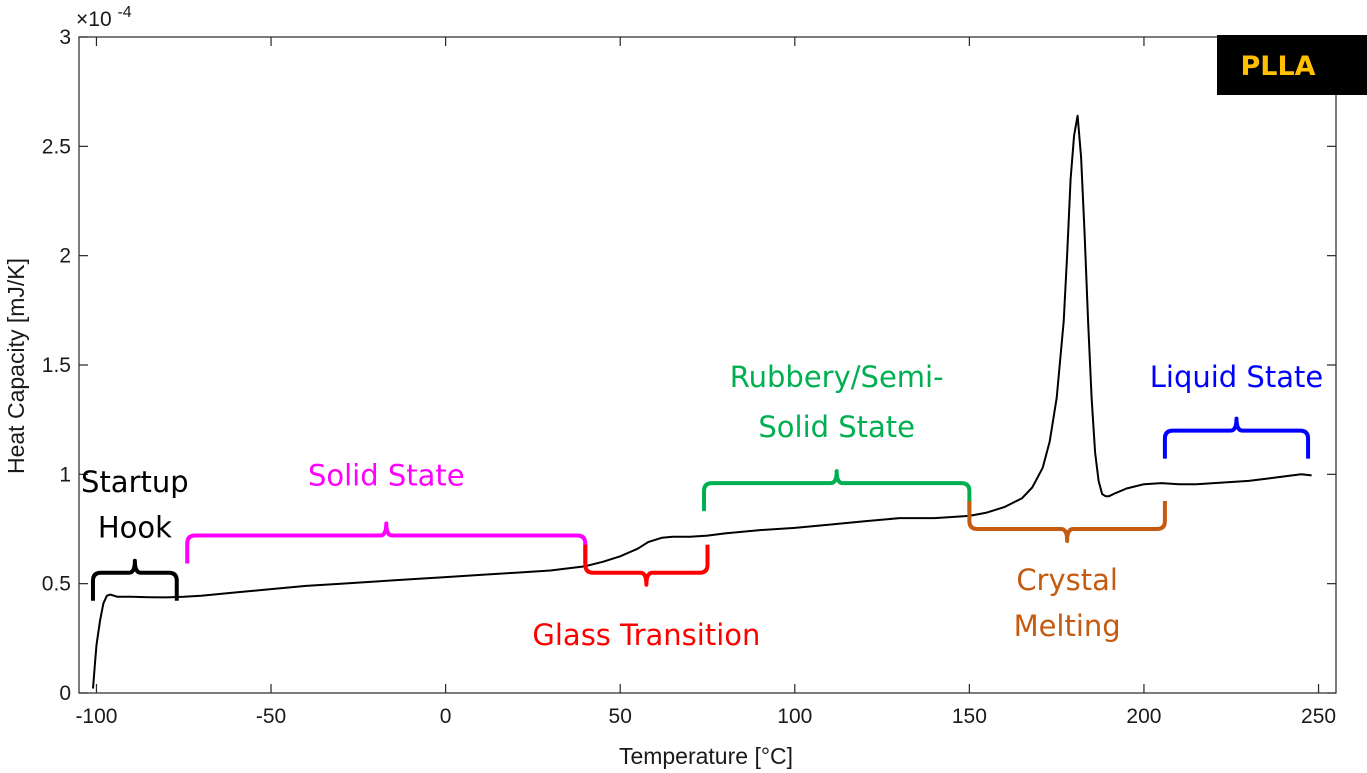 This screenshot has height=773, width=1367. Describe the element at coordinates (1067, 580) in the screenshot. I see `annotation-label: Crystal` at that location.